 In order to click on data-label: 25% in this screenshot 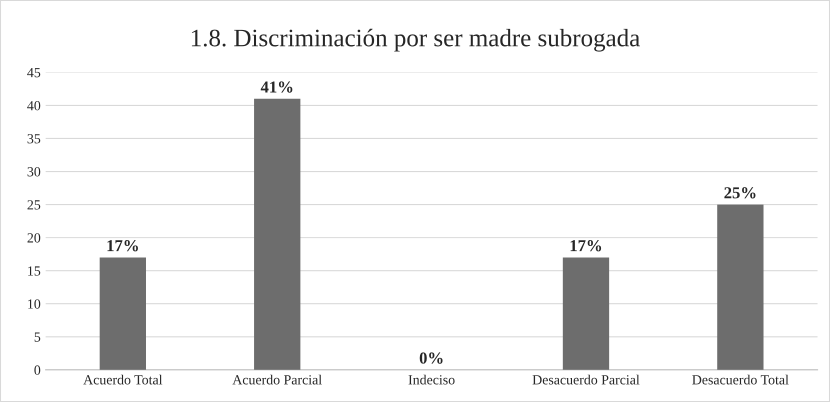, I will do `click(740, 192)`.